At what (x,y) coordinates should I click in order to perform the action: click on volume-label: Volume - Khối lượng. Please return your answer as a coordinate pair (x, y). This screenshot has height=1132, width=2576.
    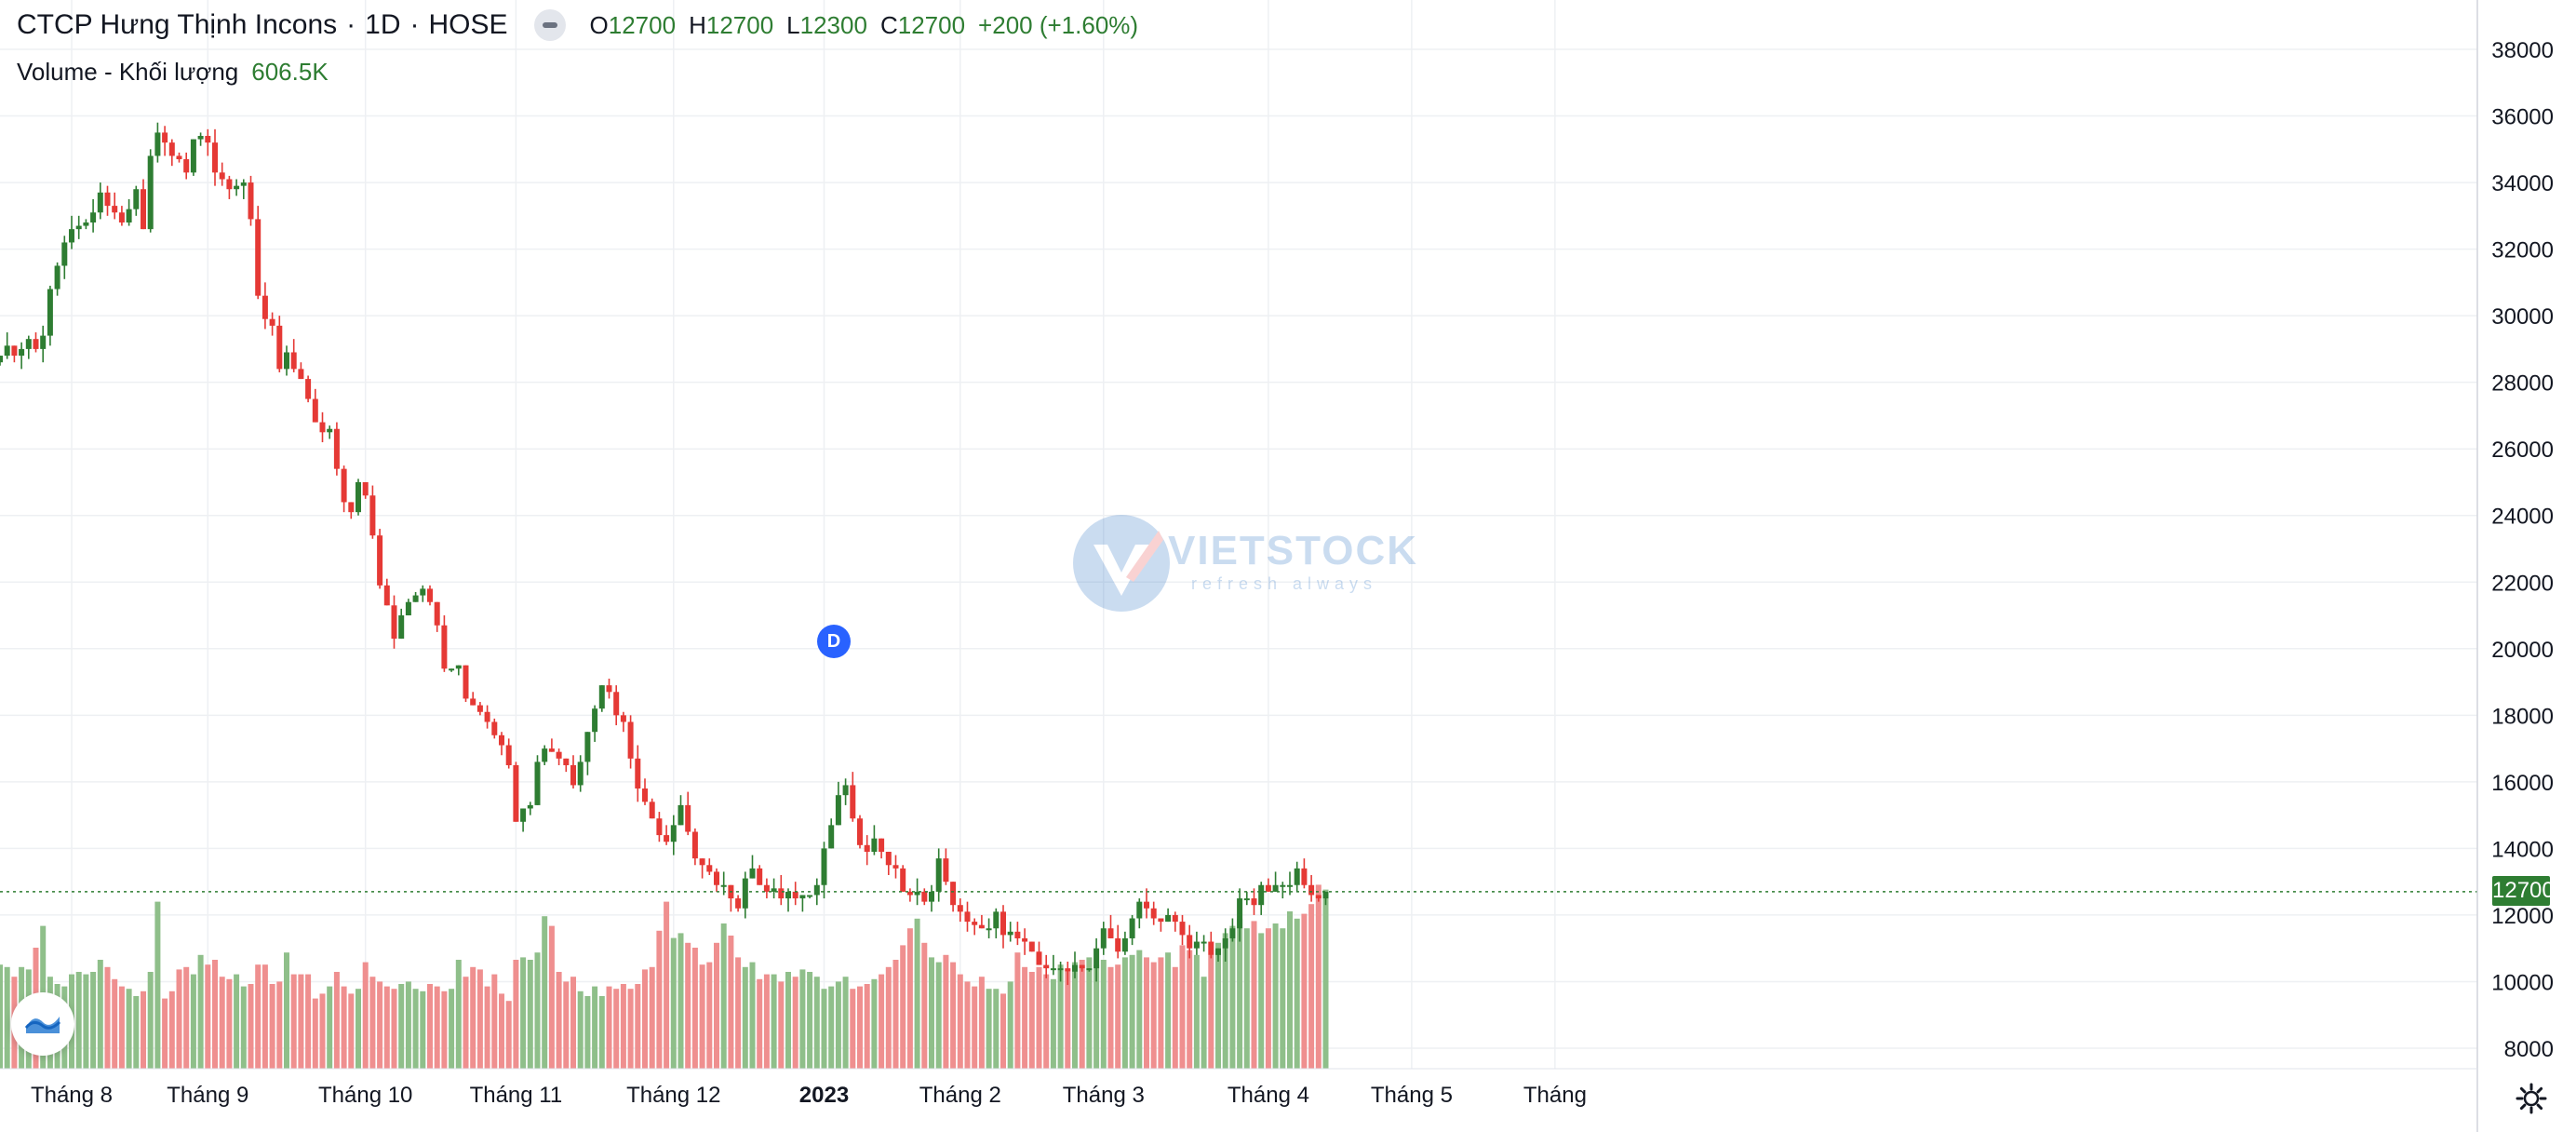
    Looking at the image, I should click on (128, 72).